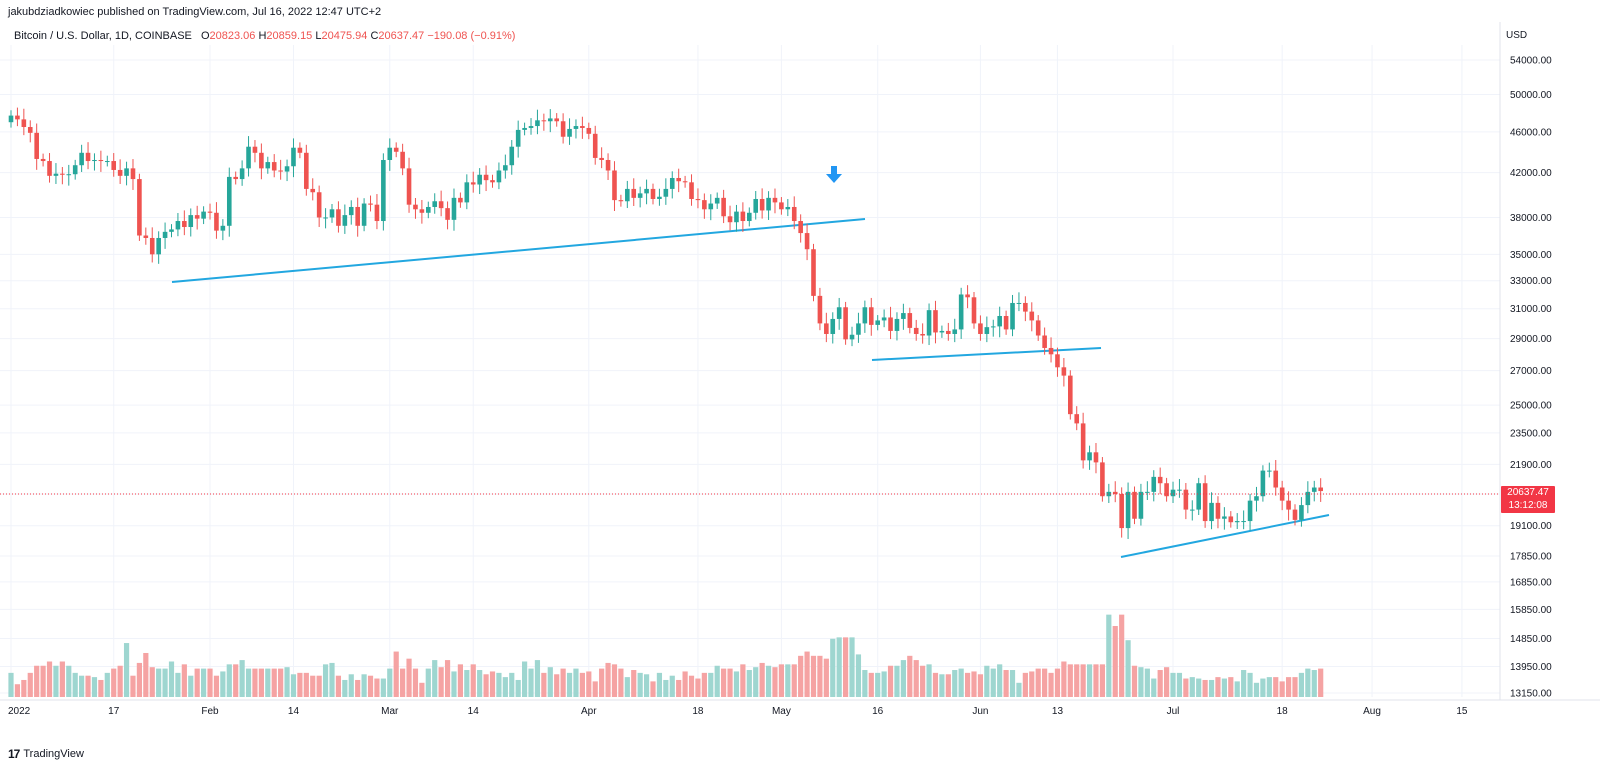  I want to click on x-tick-label: 2022, so click(19, 711).